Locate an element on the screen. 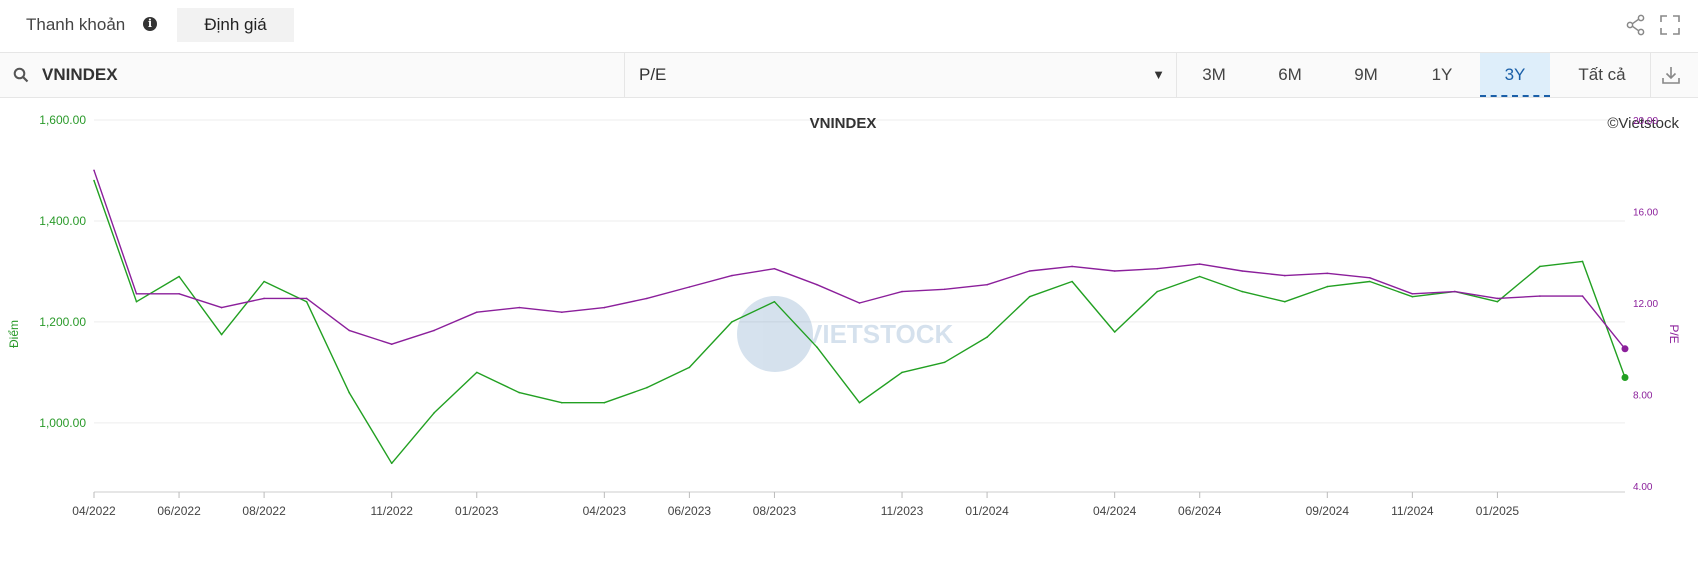 This screenshot has width=1698, height=581. search-icon is located at coordinates (21, 75).